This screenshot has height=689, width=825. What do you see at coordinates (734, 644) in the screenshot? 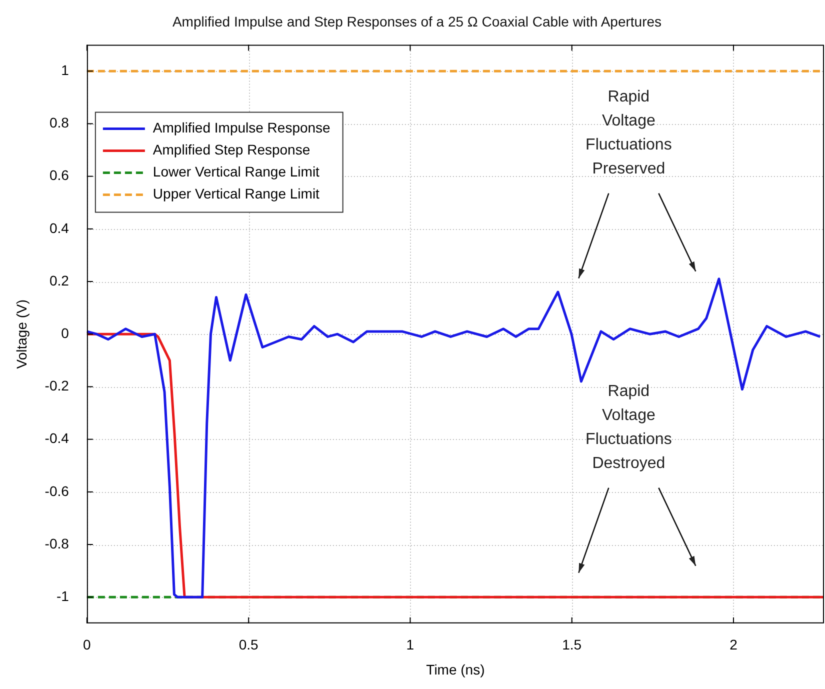
I see `x-tick-label: 2` at bounding box center [734, 644].